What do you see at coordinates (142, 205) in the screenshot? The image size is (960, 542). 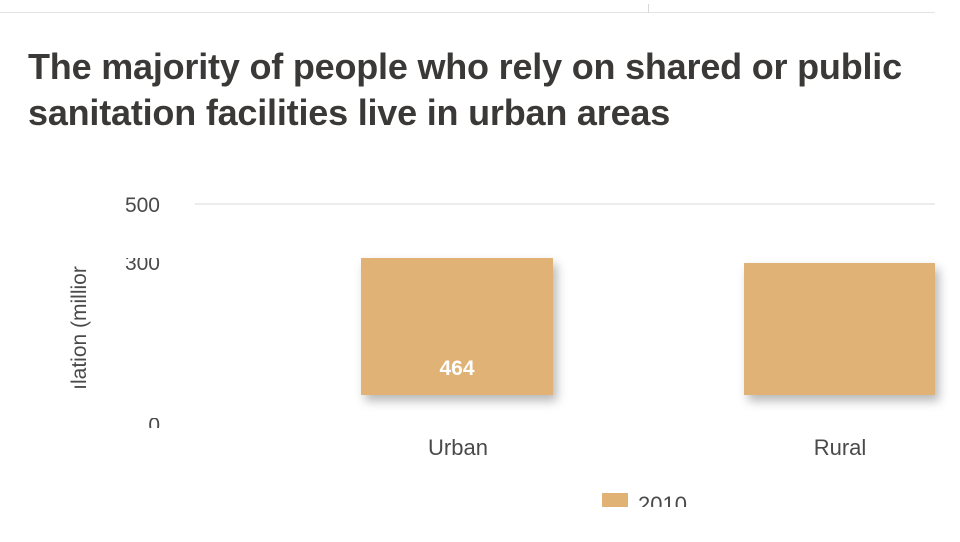 I see `y-tick-top: 500` at bounding box center [142, 205].